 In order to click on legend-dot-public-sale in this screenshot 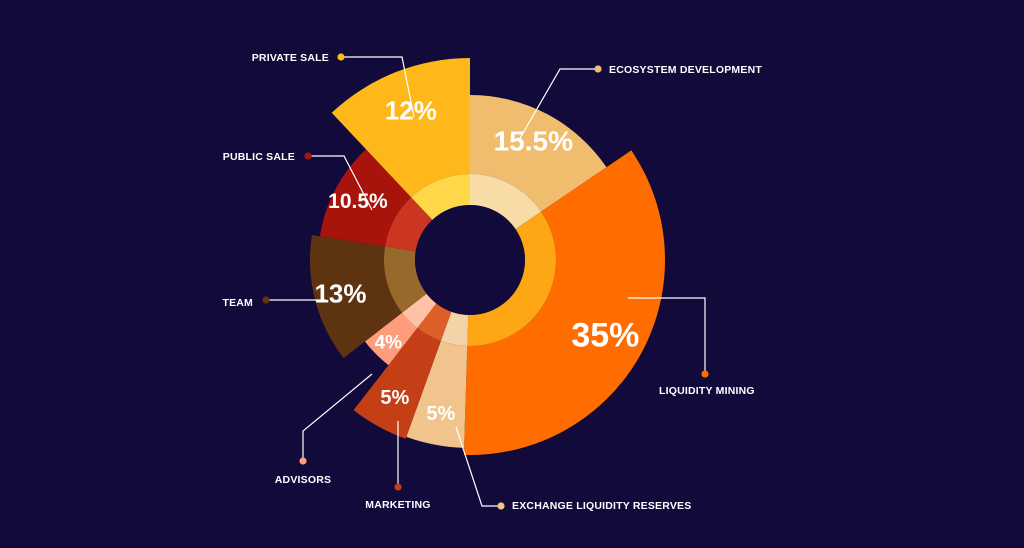, I will do `click(308, 156)`.